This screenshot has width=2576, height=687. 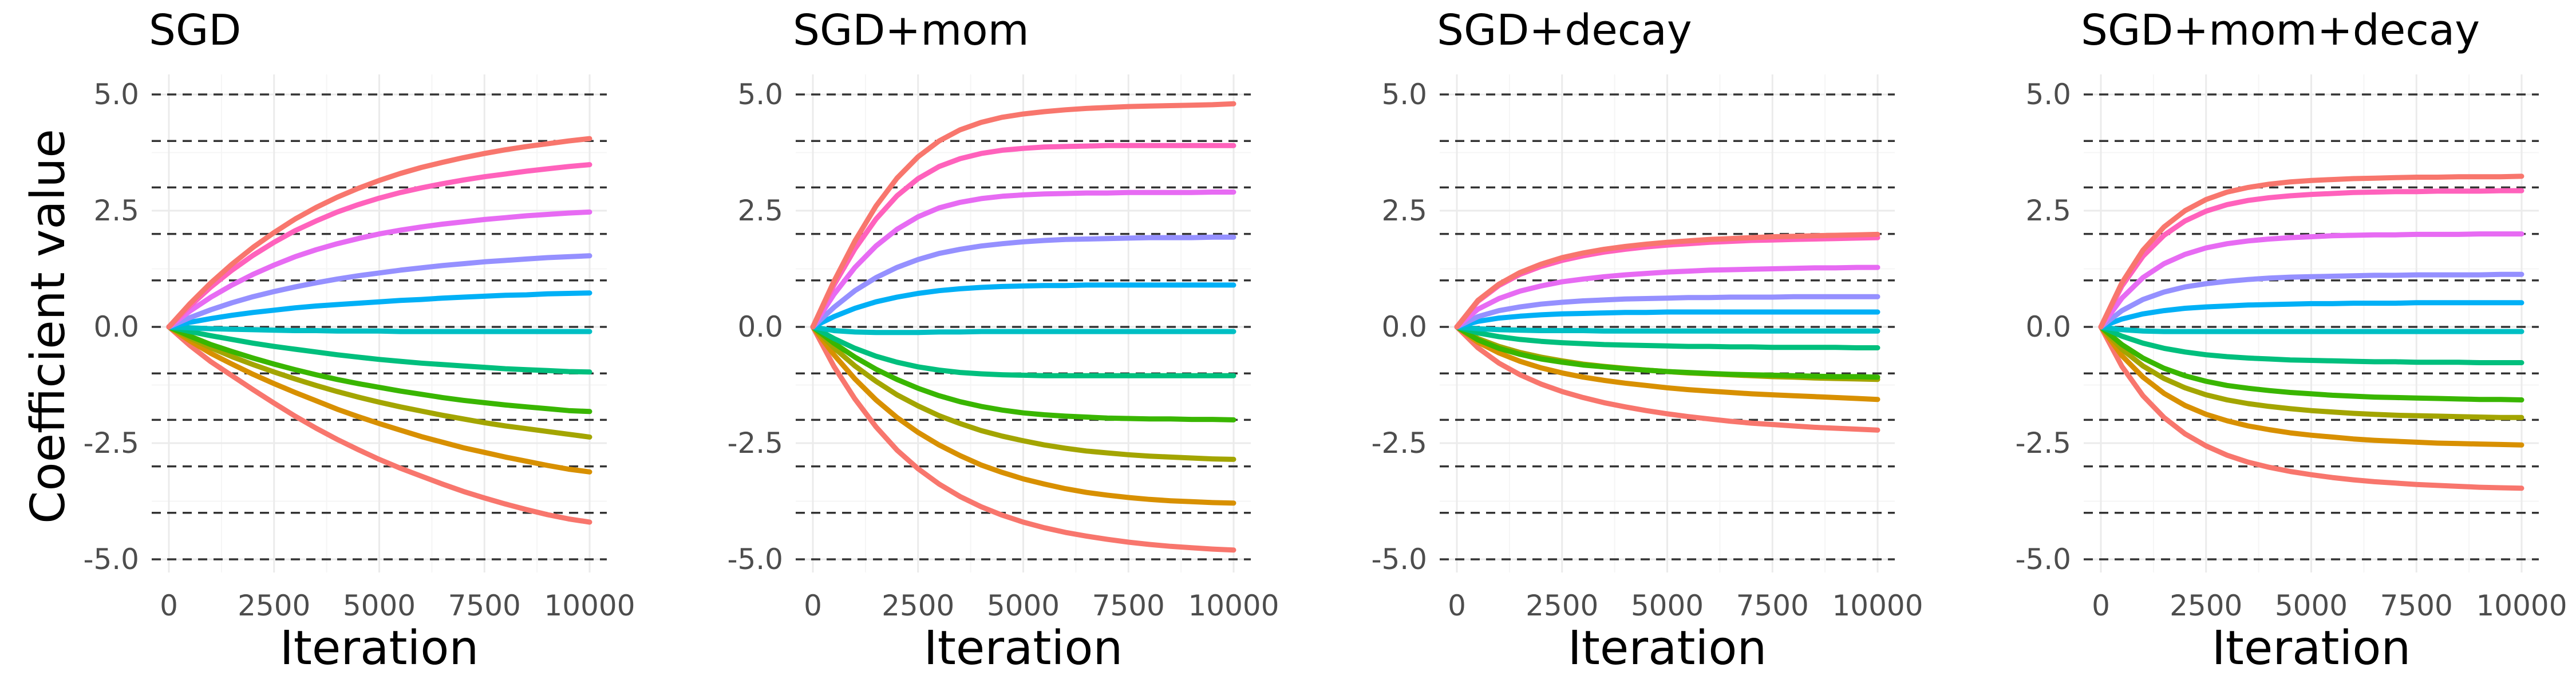 I want to click on panel-title: SGD, so click(x=195, y=30).